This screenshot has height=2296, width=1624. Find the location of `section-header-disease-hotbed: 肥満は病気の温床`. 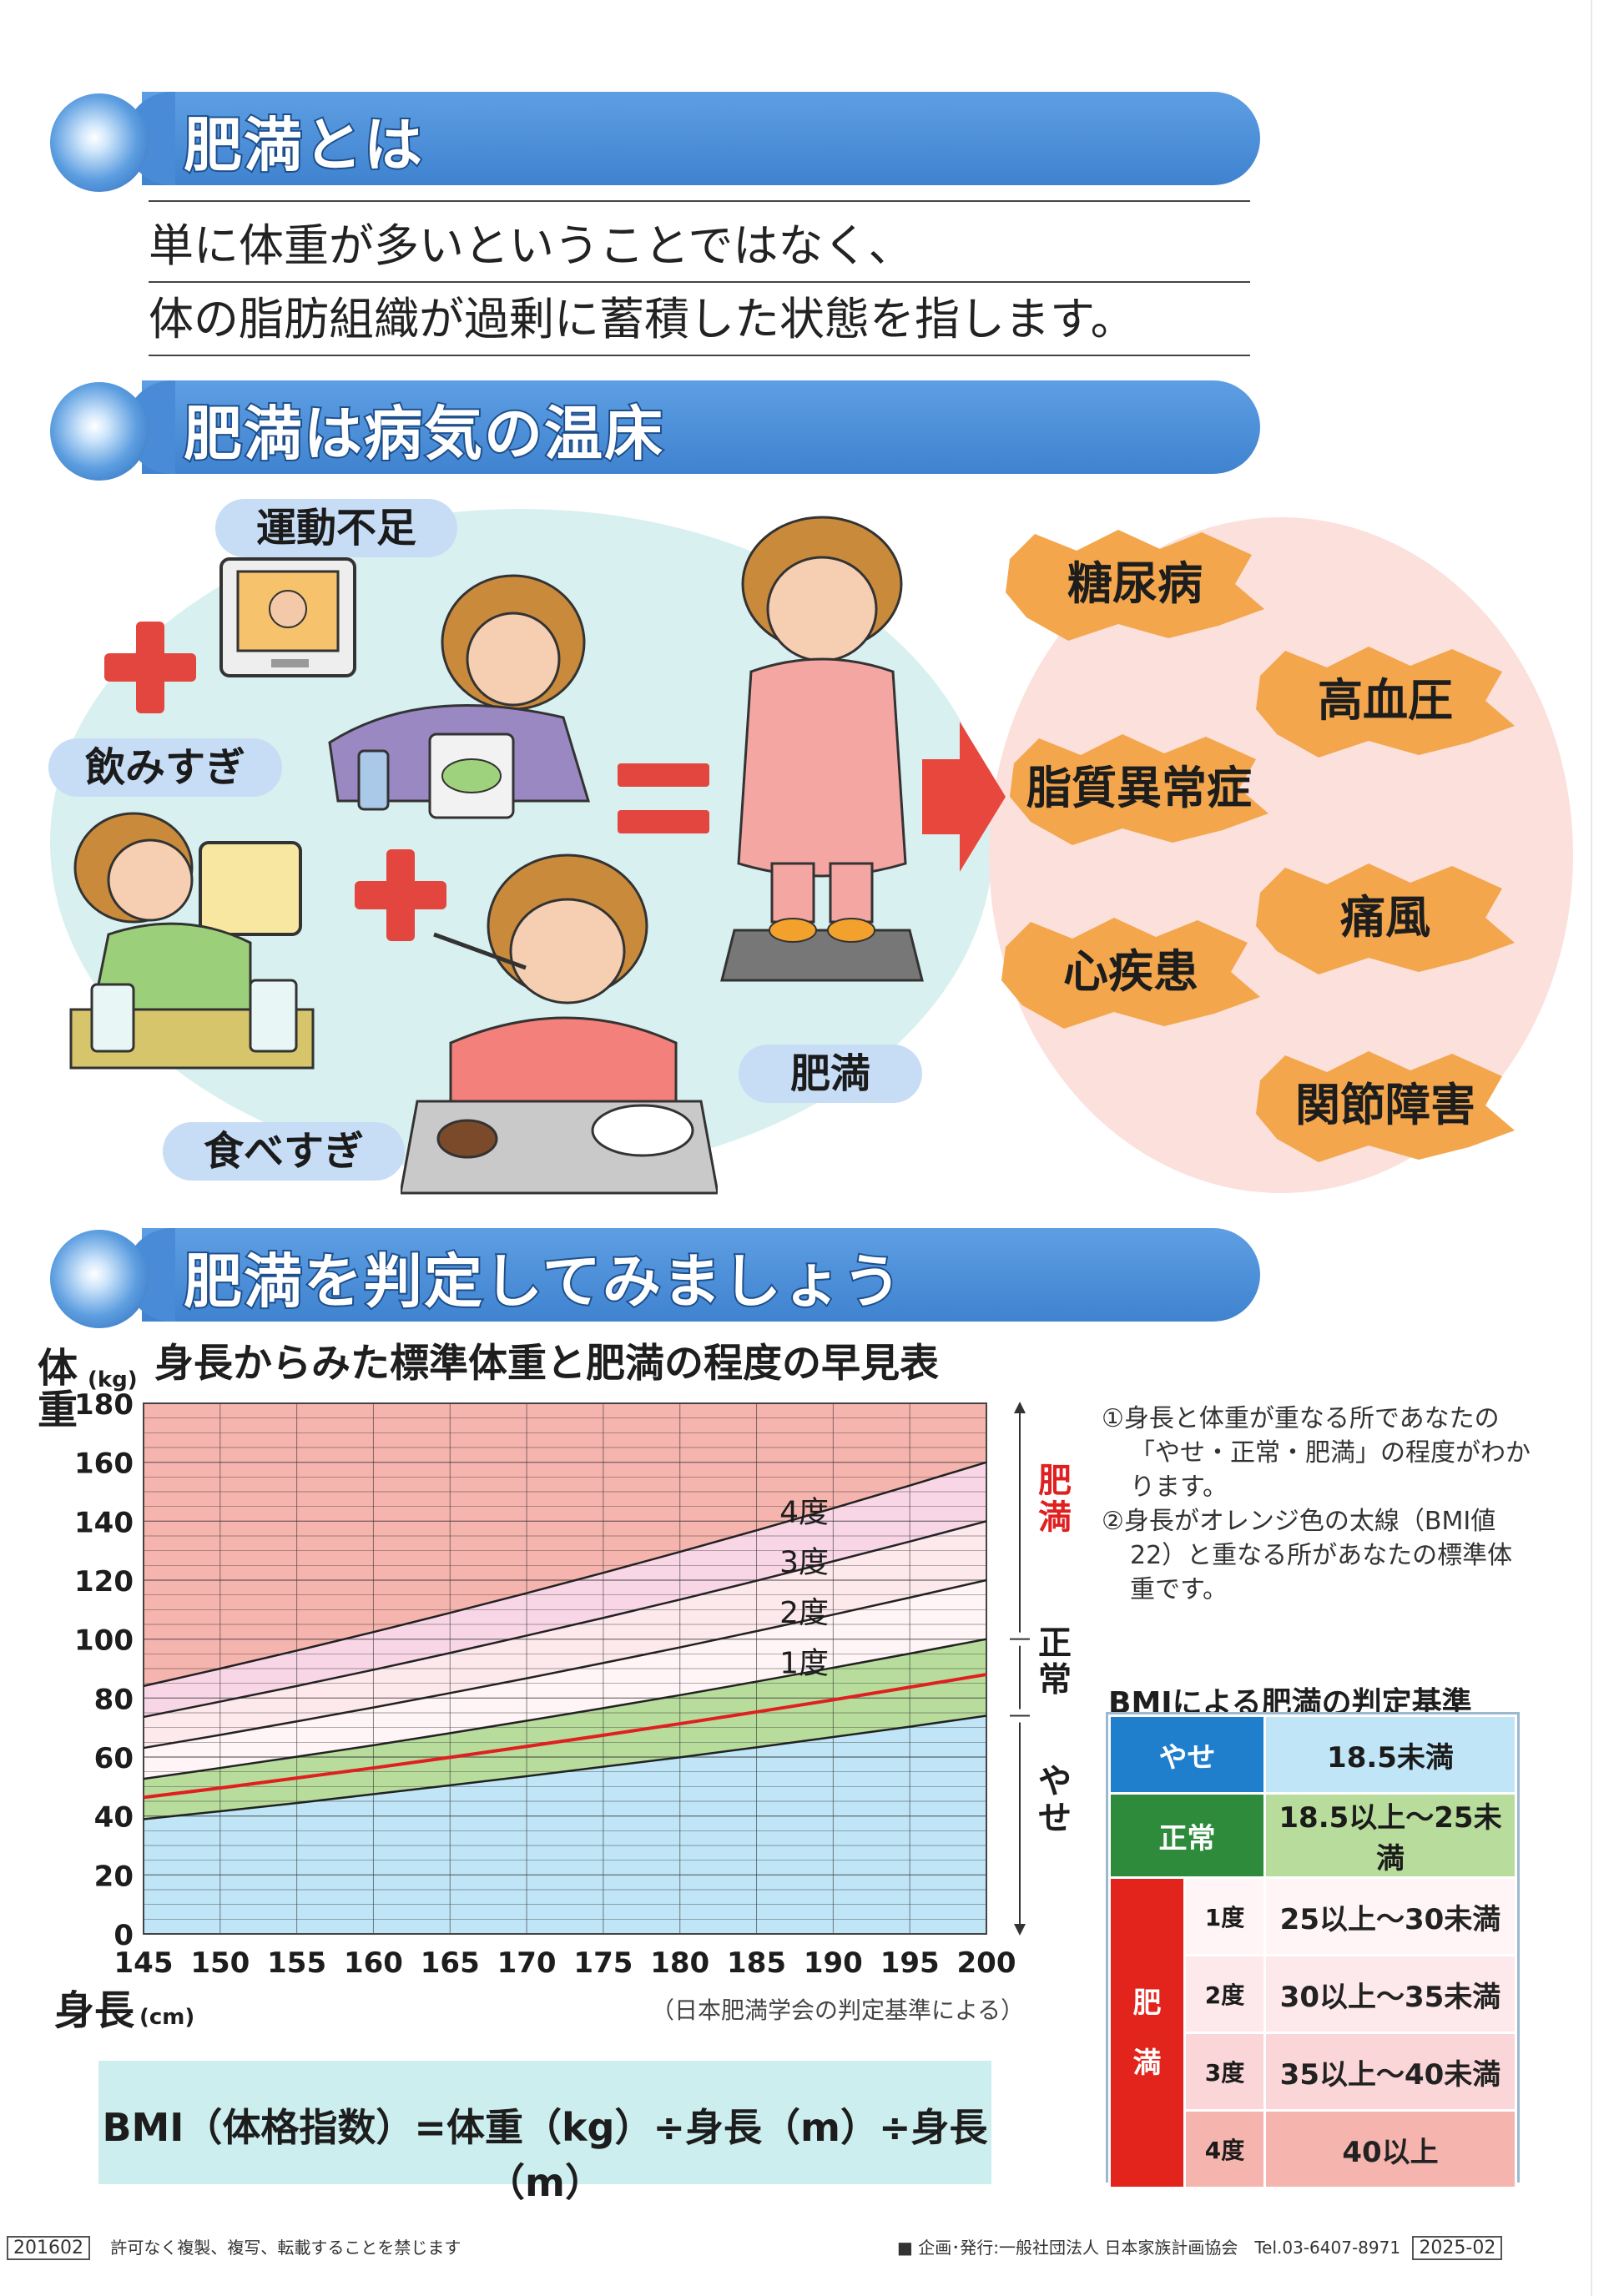

section-header-disease-hotbed: 肥満は病気の温床 is located at coordinates (655, 430).